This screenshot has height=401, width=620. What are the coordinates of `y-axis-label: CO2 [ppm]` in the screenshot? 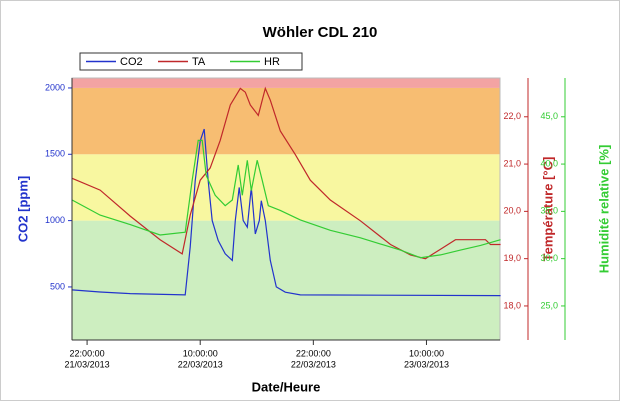 It's located at (22, 209).